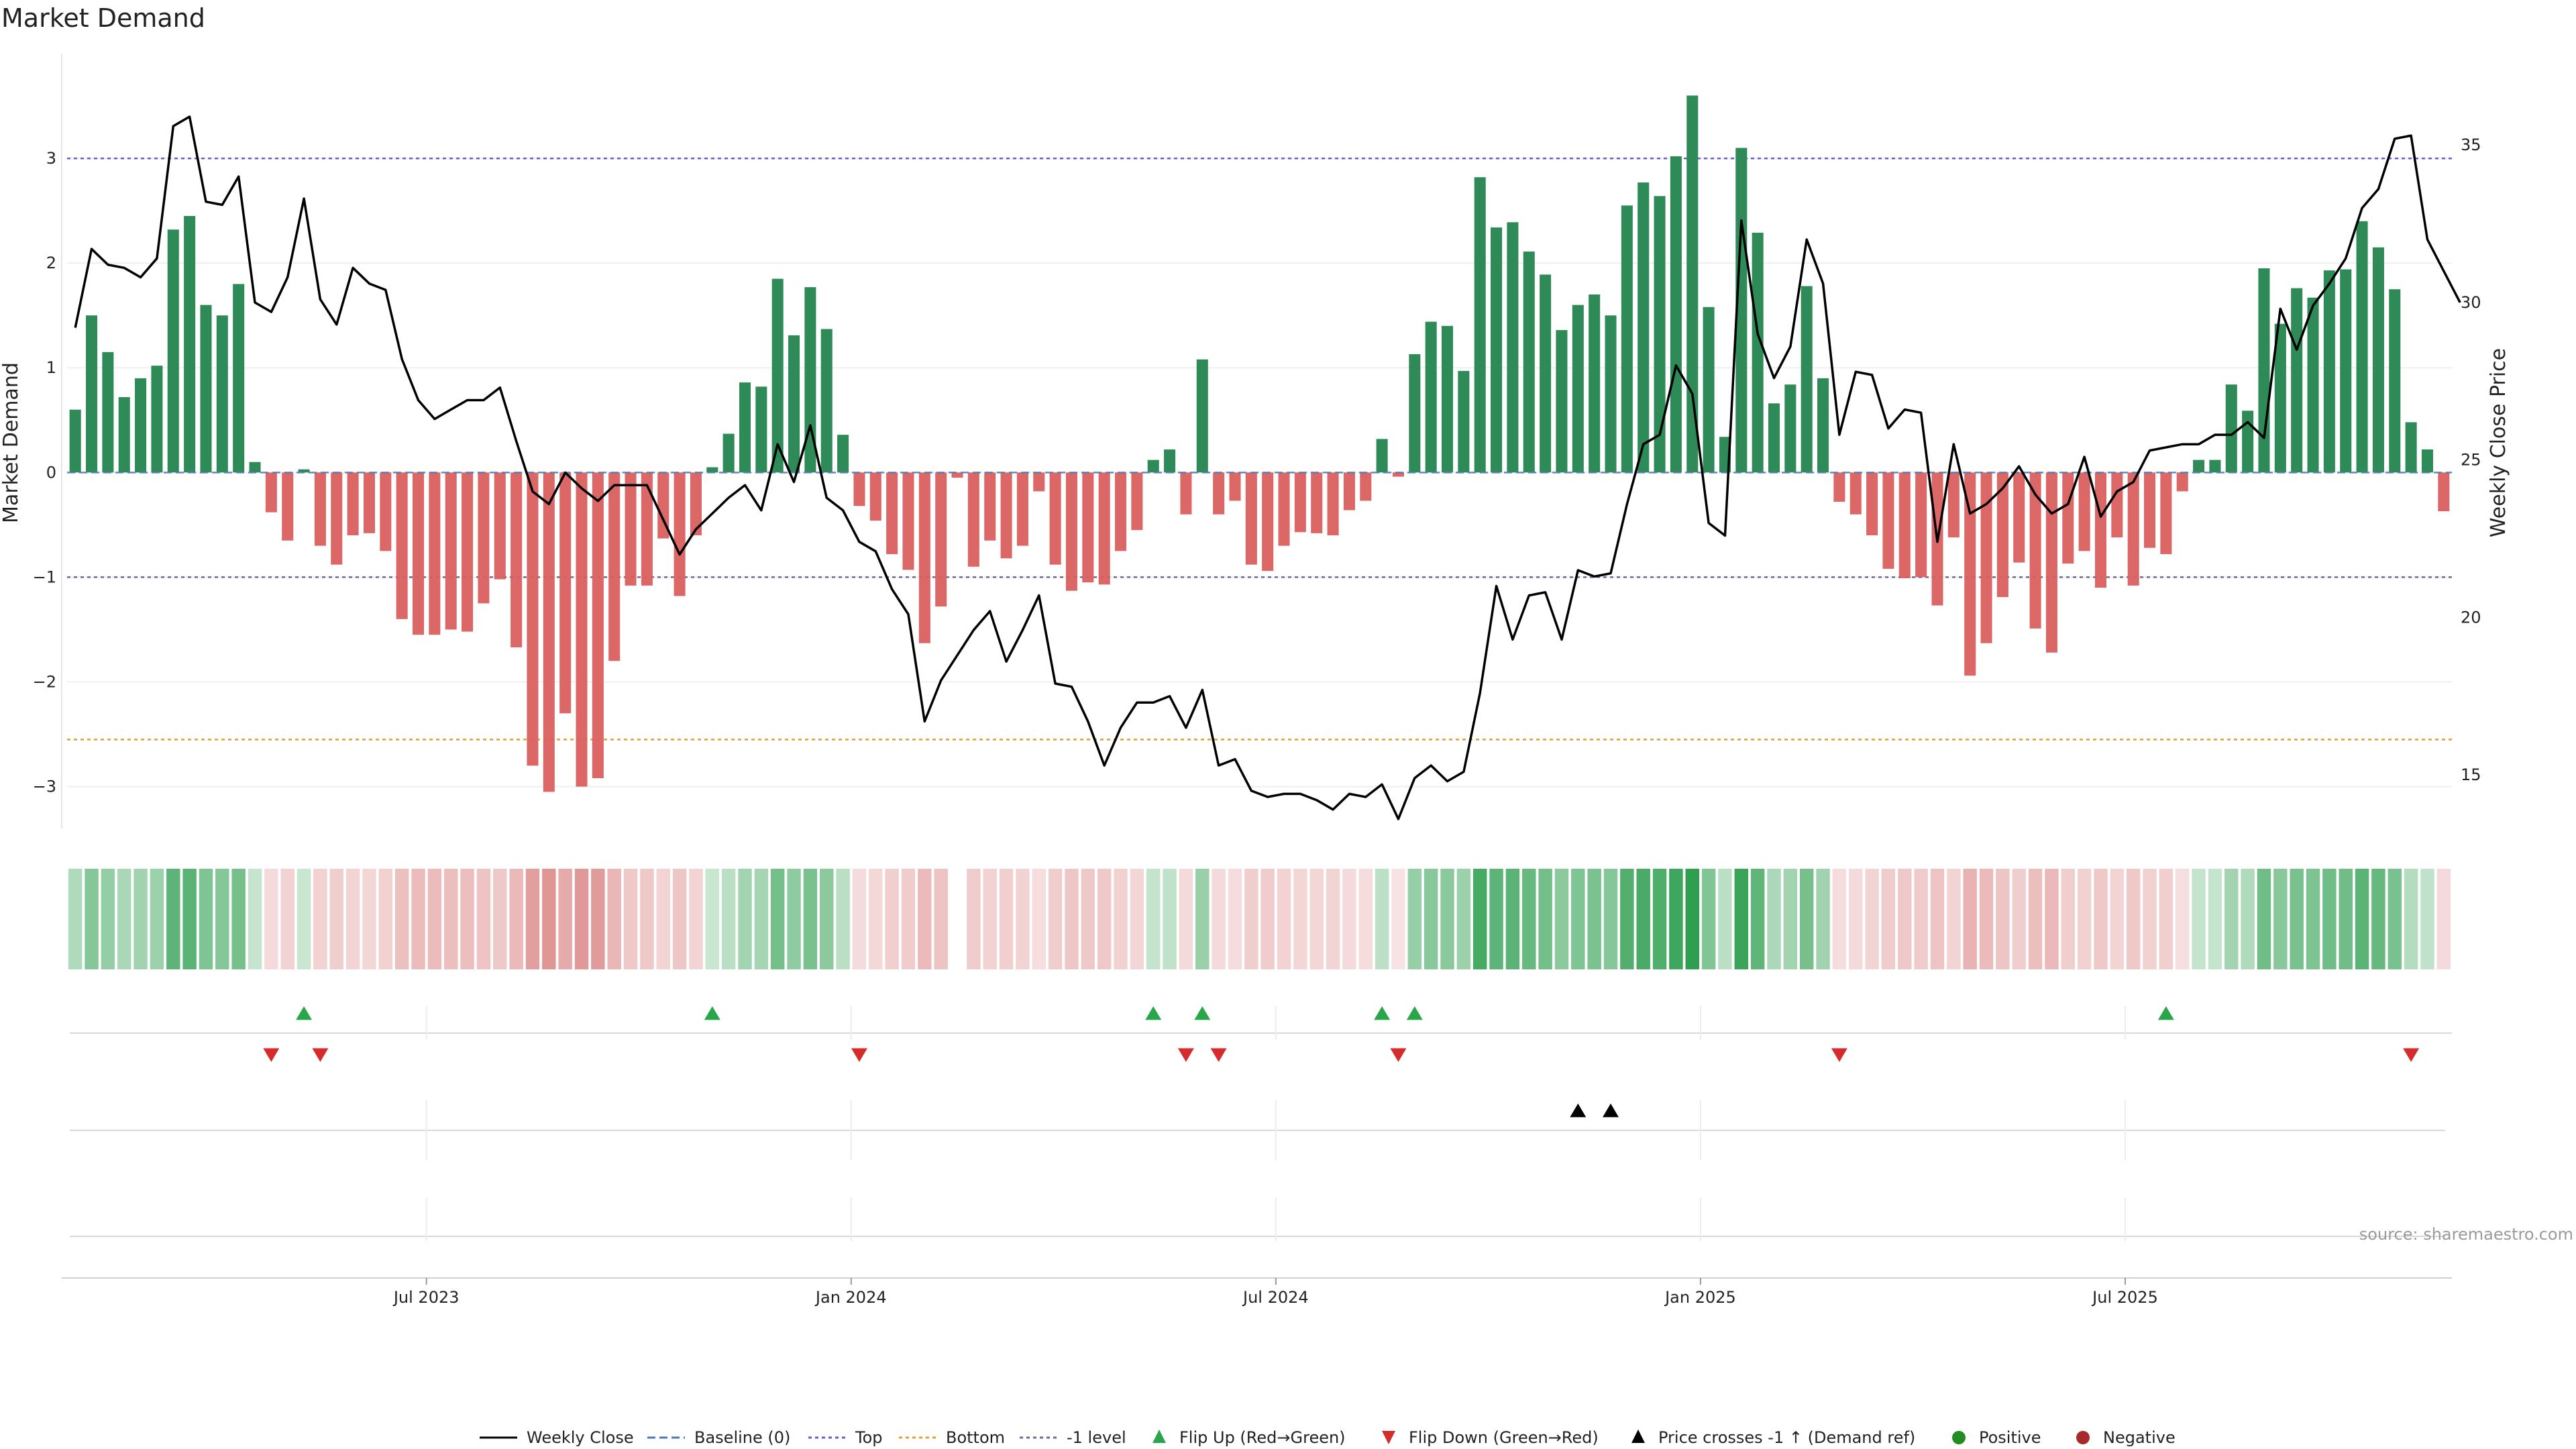 The height and width of the screenshot is (1449, 2576). I want to click on y2-tick-label: 15, so click(2471, 774).